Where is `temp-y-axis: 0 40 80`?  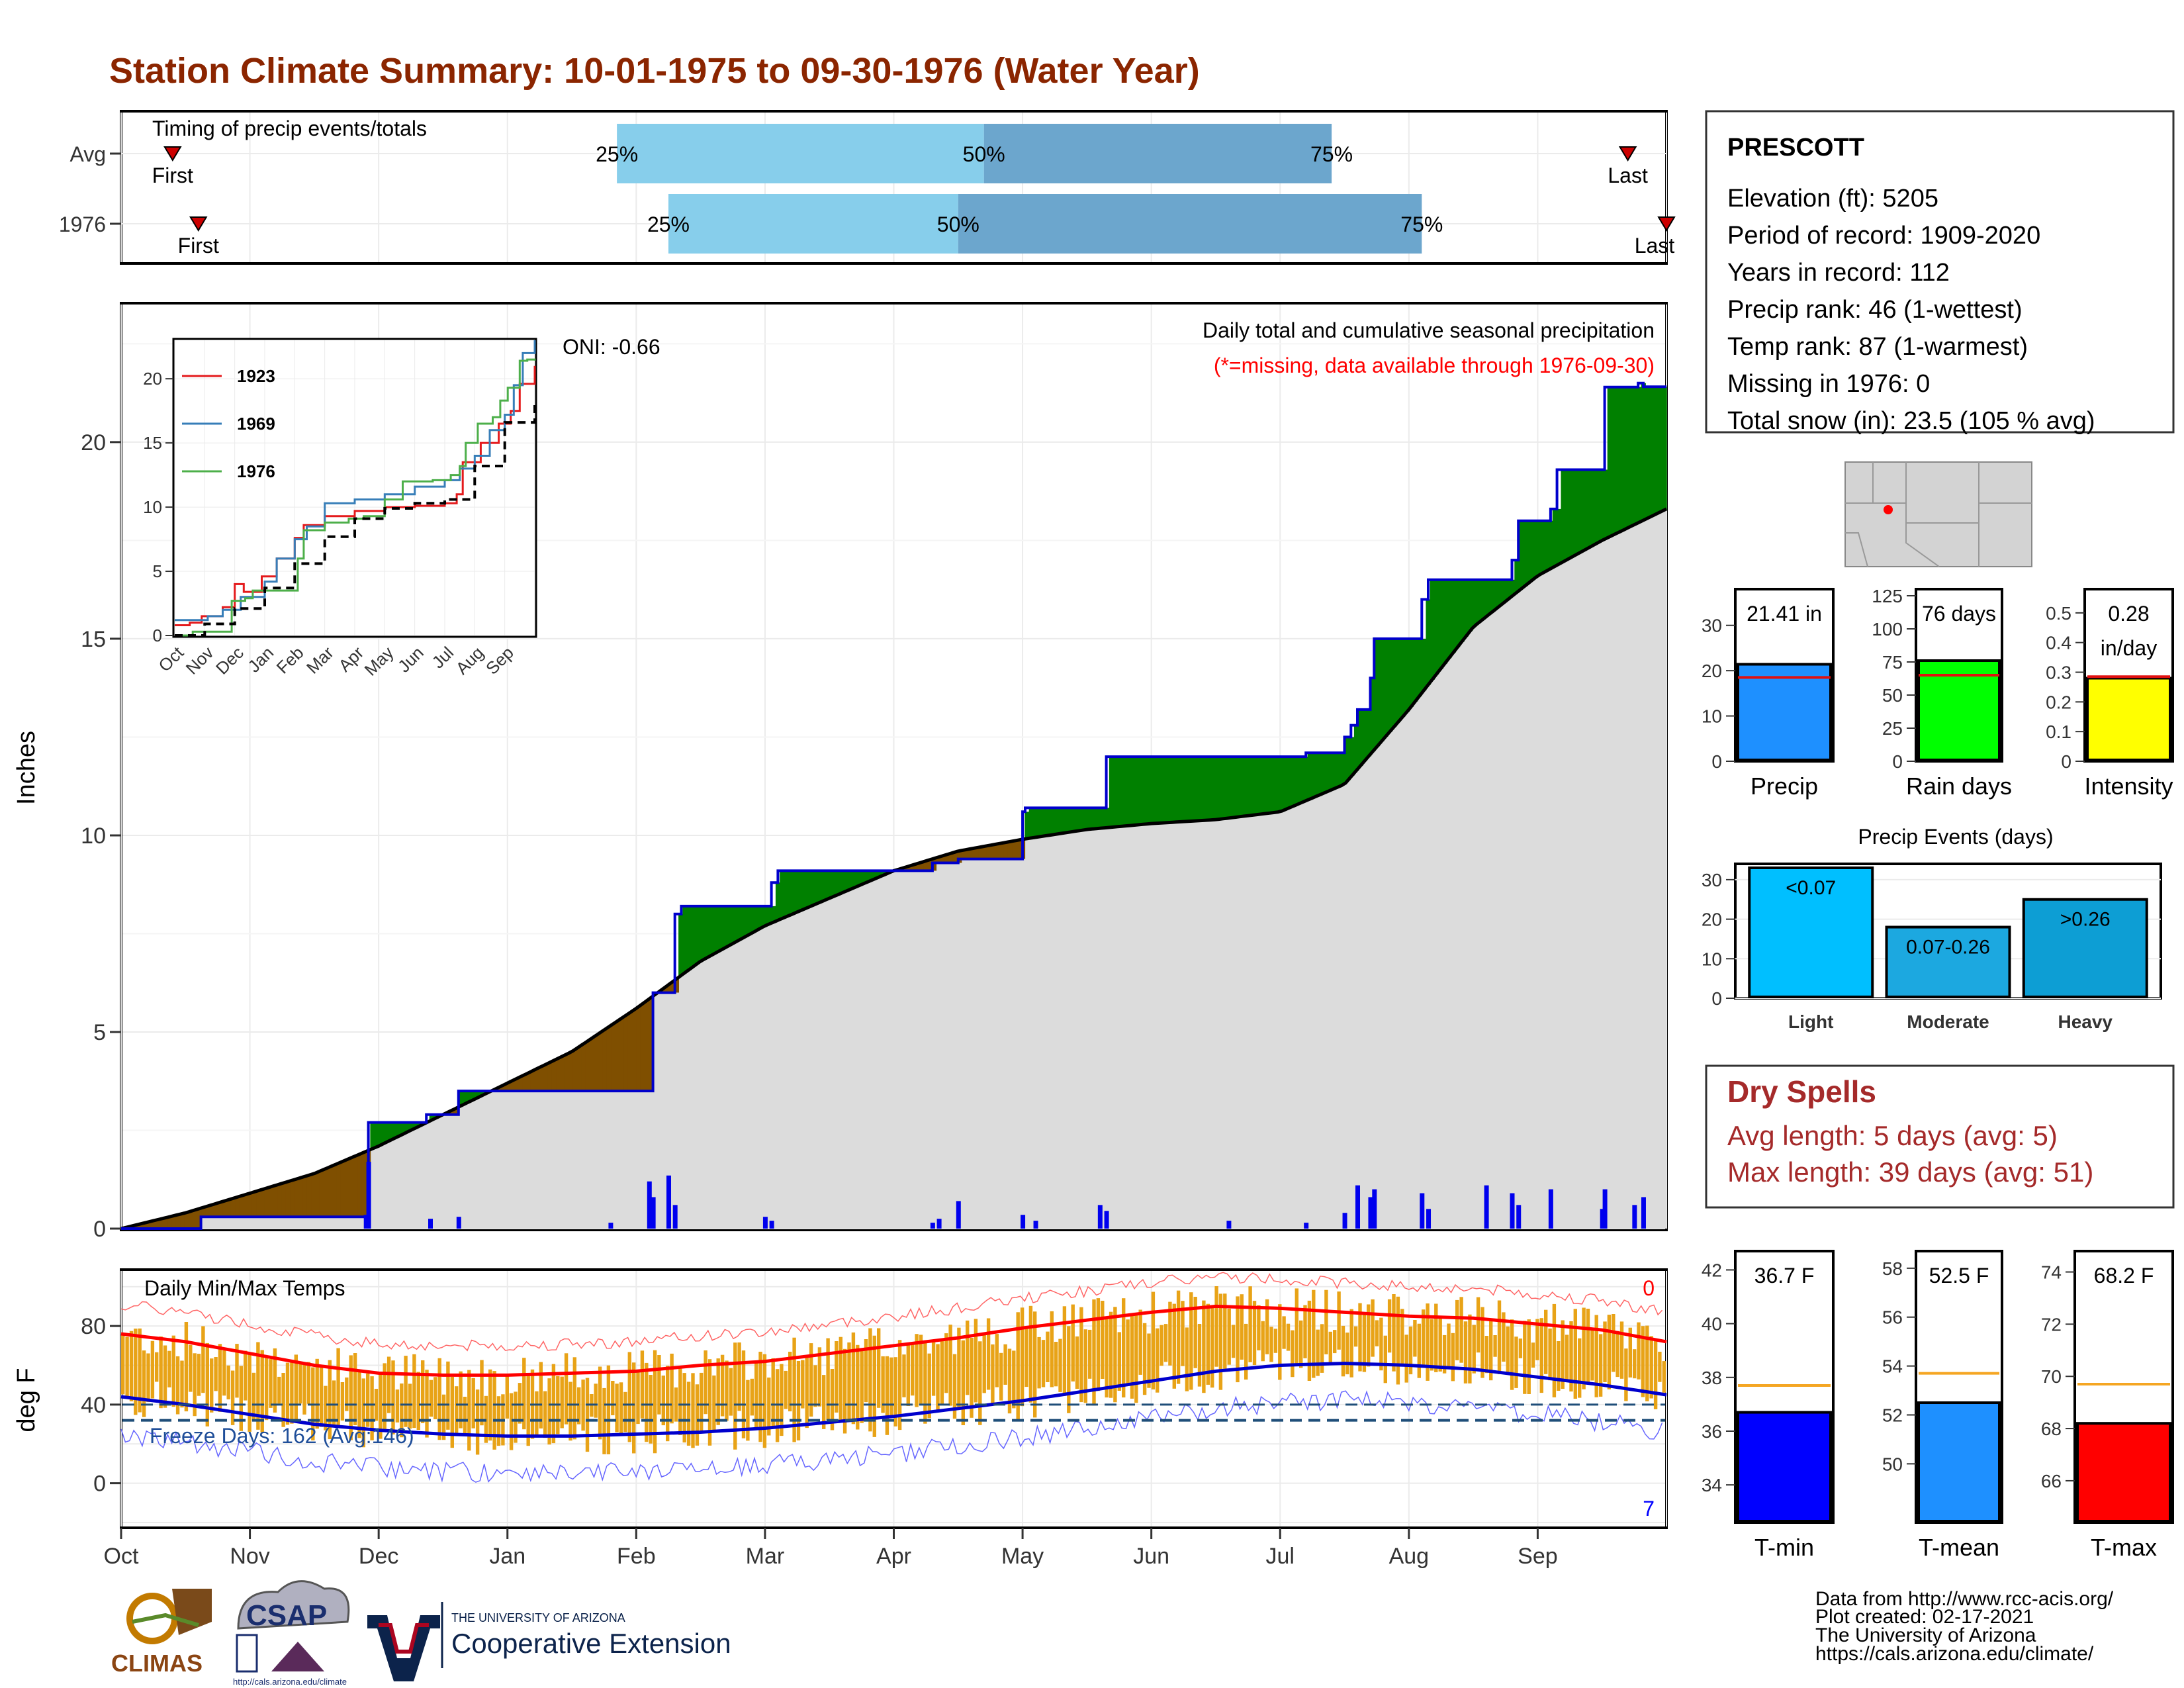 temp-y-axis: 0 40 80 is located at coordinates (101, 1405).